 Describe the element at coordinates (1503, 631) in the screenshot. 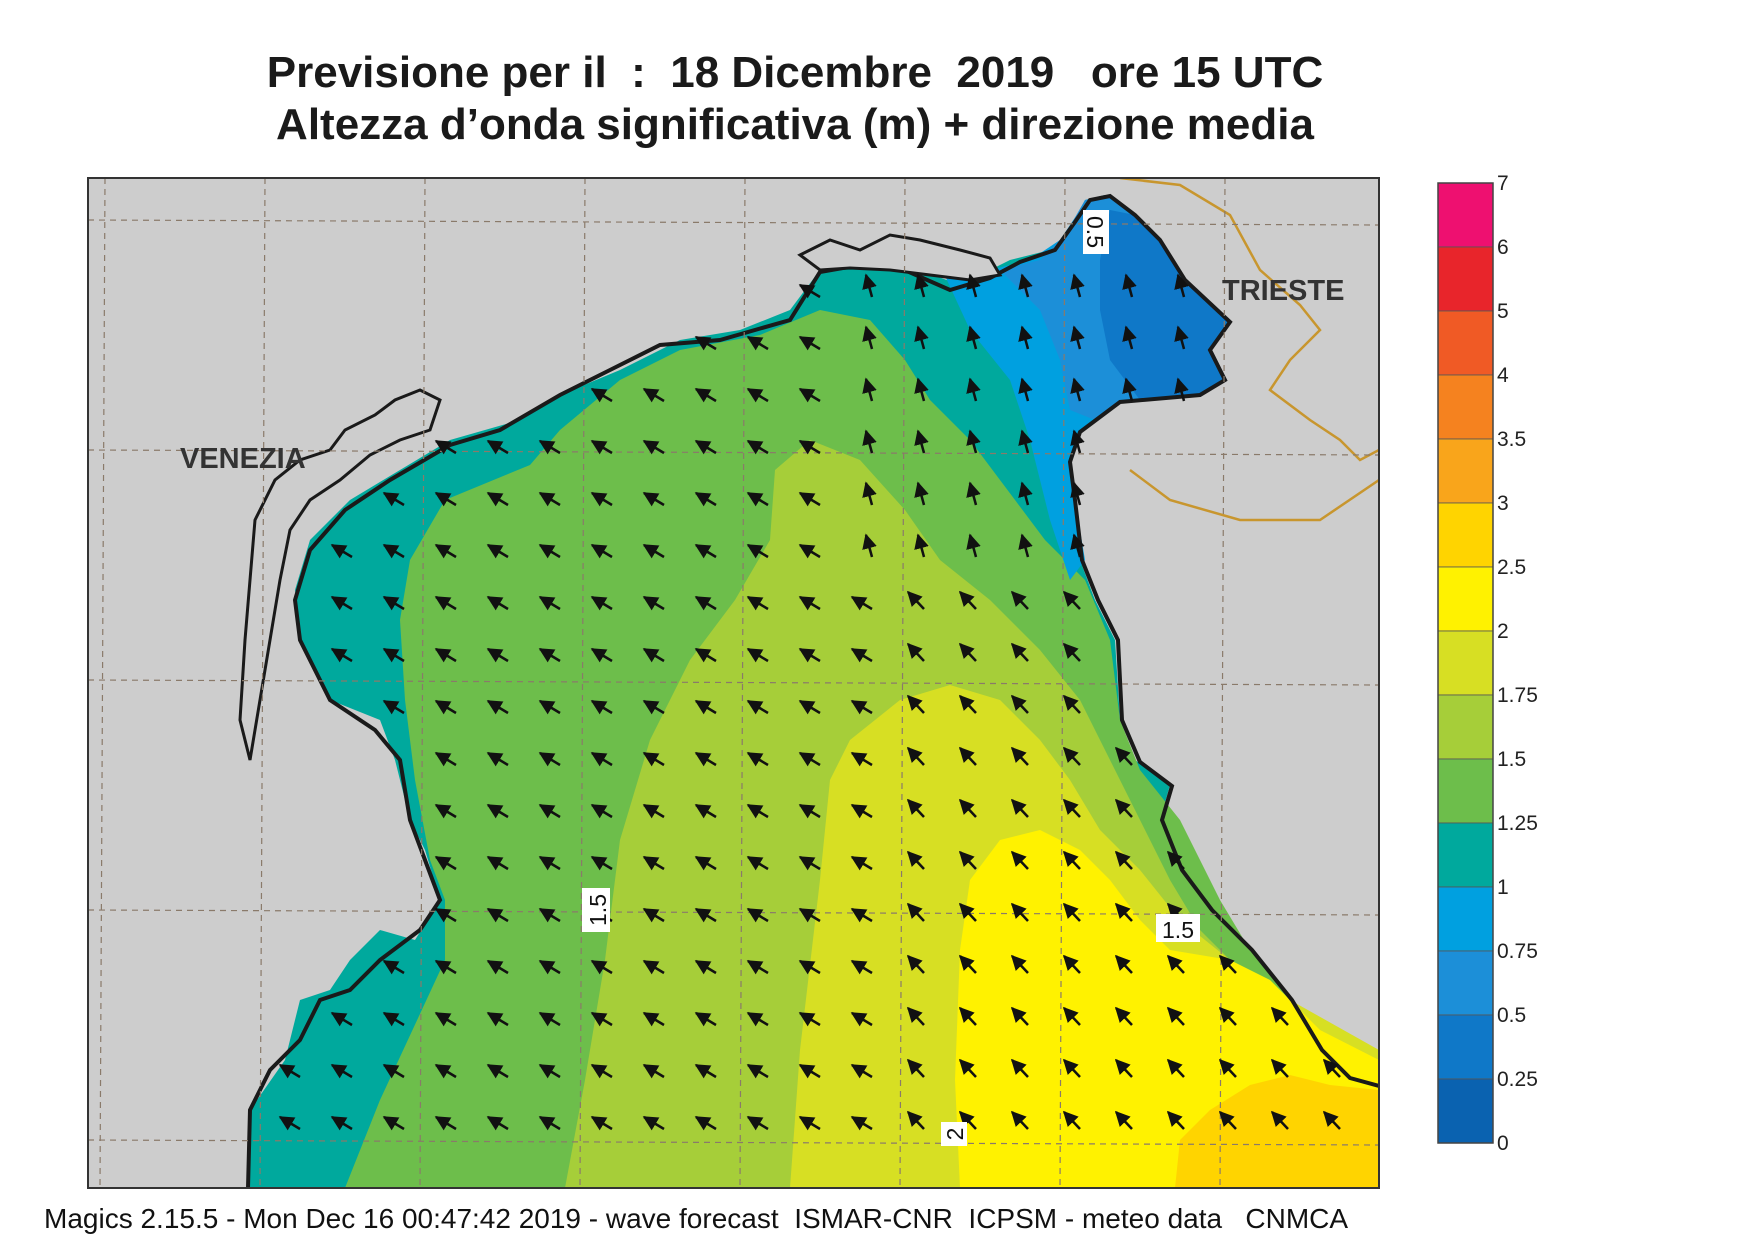

I see `legend-label: 2` at that location.